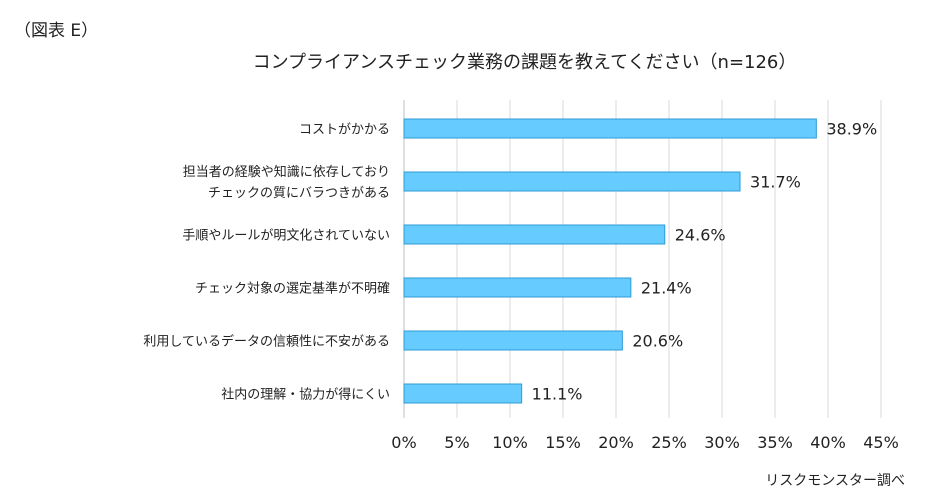 The width and height of the screenshot is (929, 502). Describe the element at coordinates (299, 193) in the screenshot. I see `category-label: チェックの質にバラつきがある` at that location.